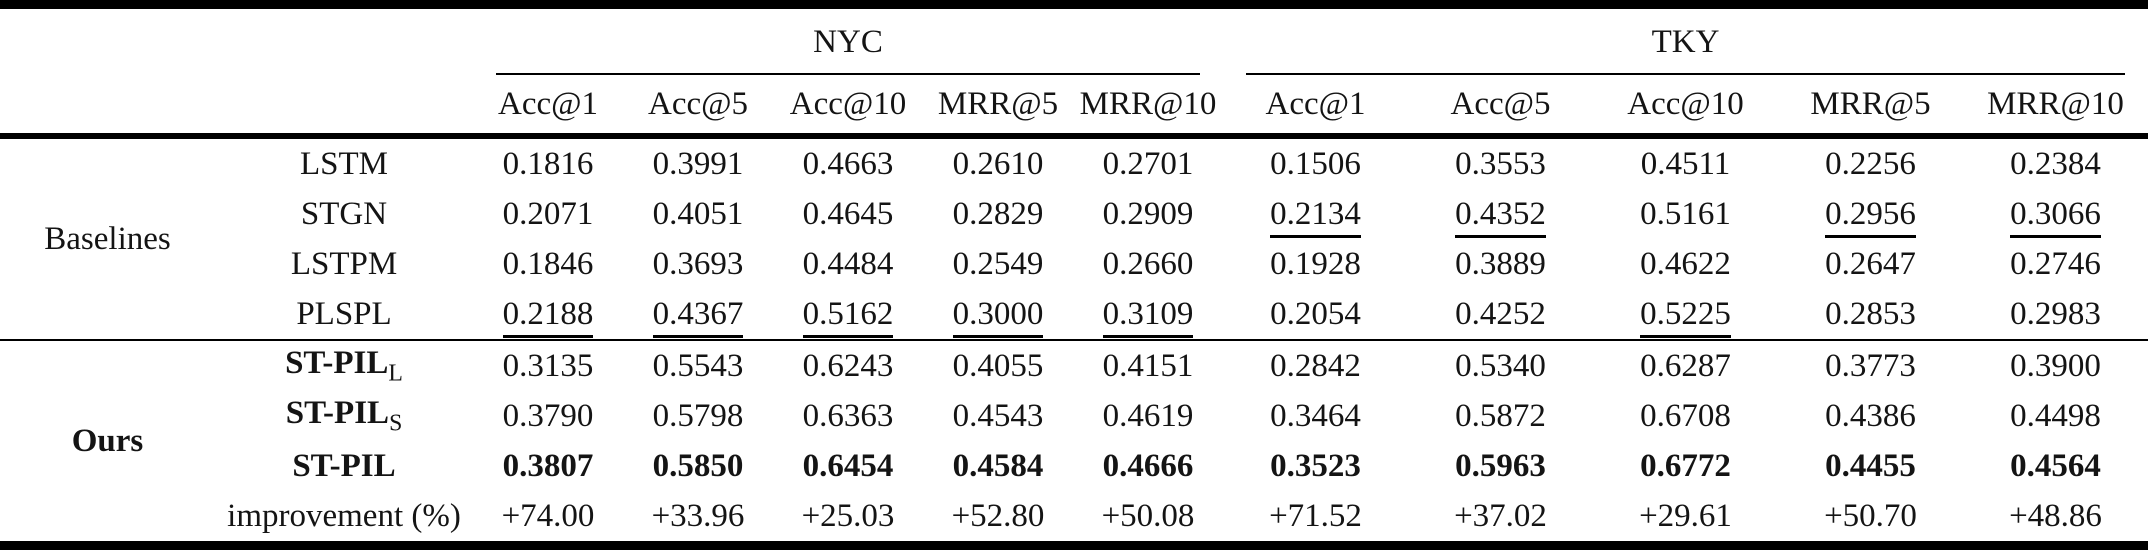 The image size is (2148, 550). I want to click on metric-value-cell: 0.3889, so click(1500, 264).